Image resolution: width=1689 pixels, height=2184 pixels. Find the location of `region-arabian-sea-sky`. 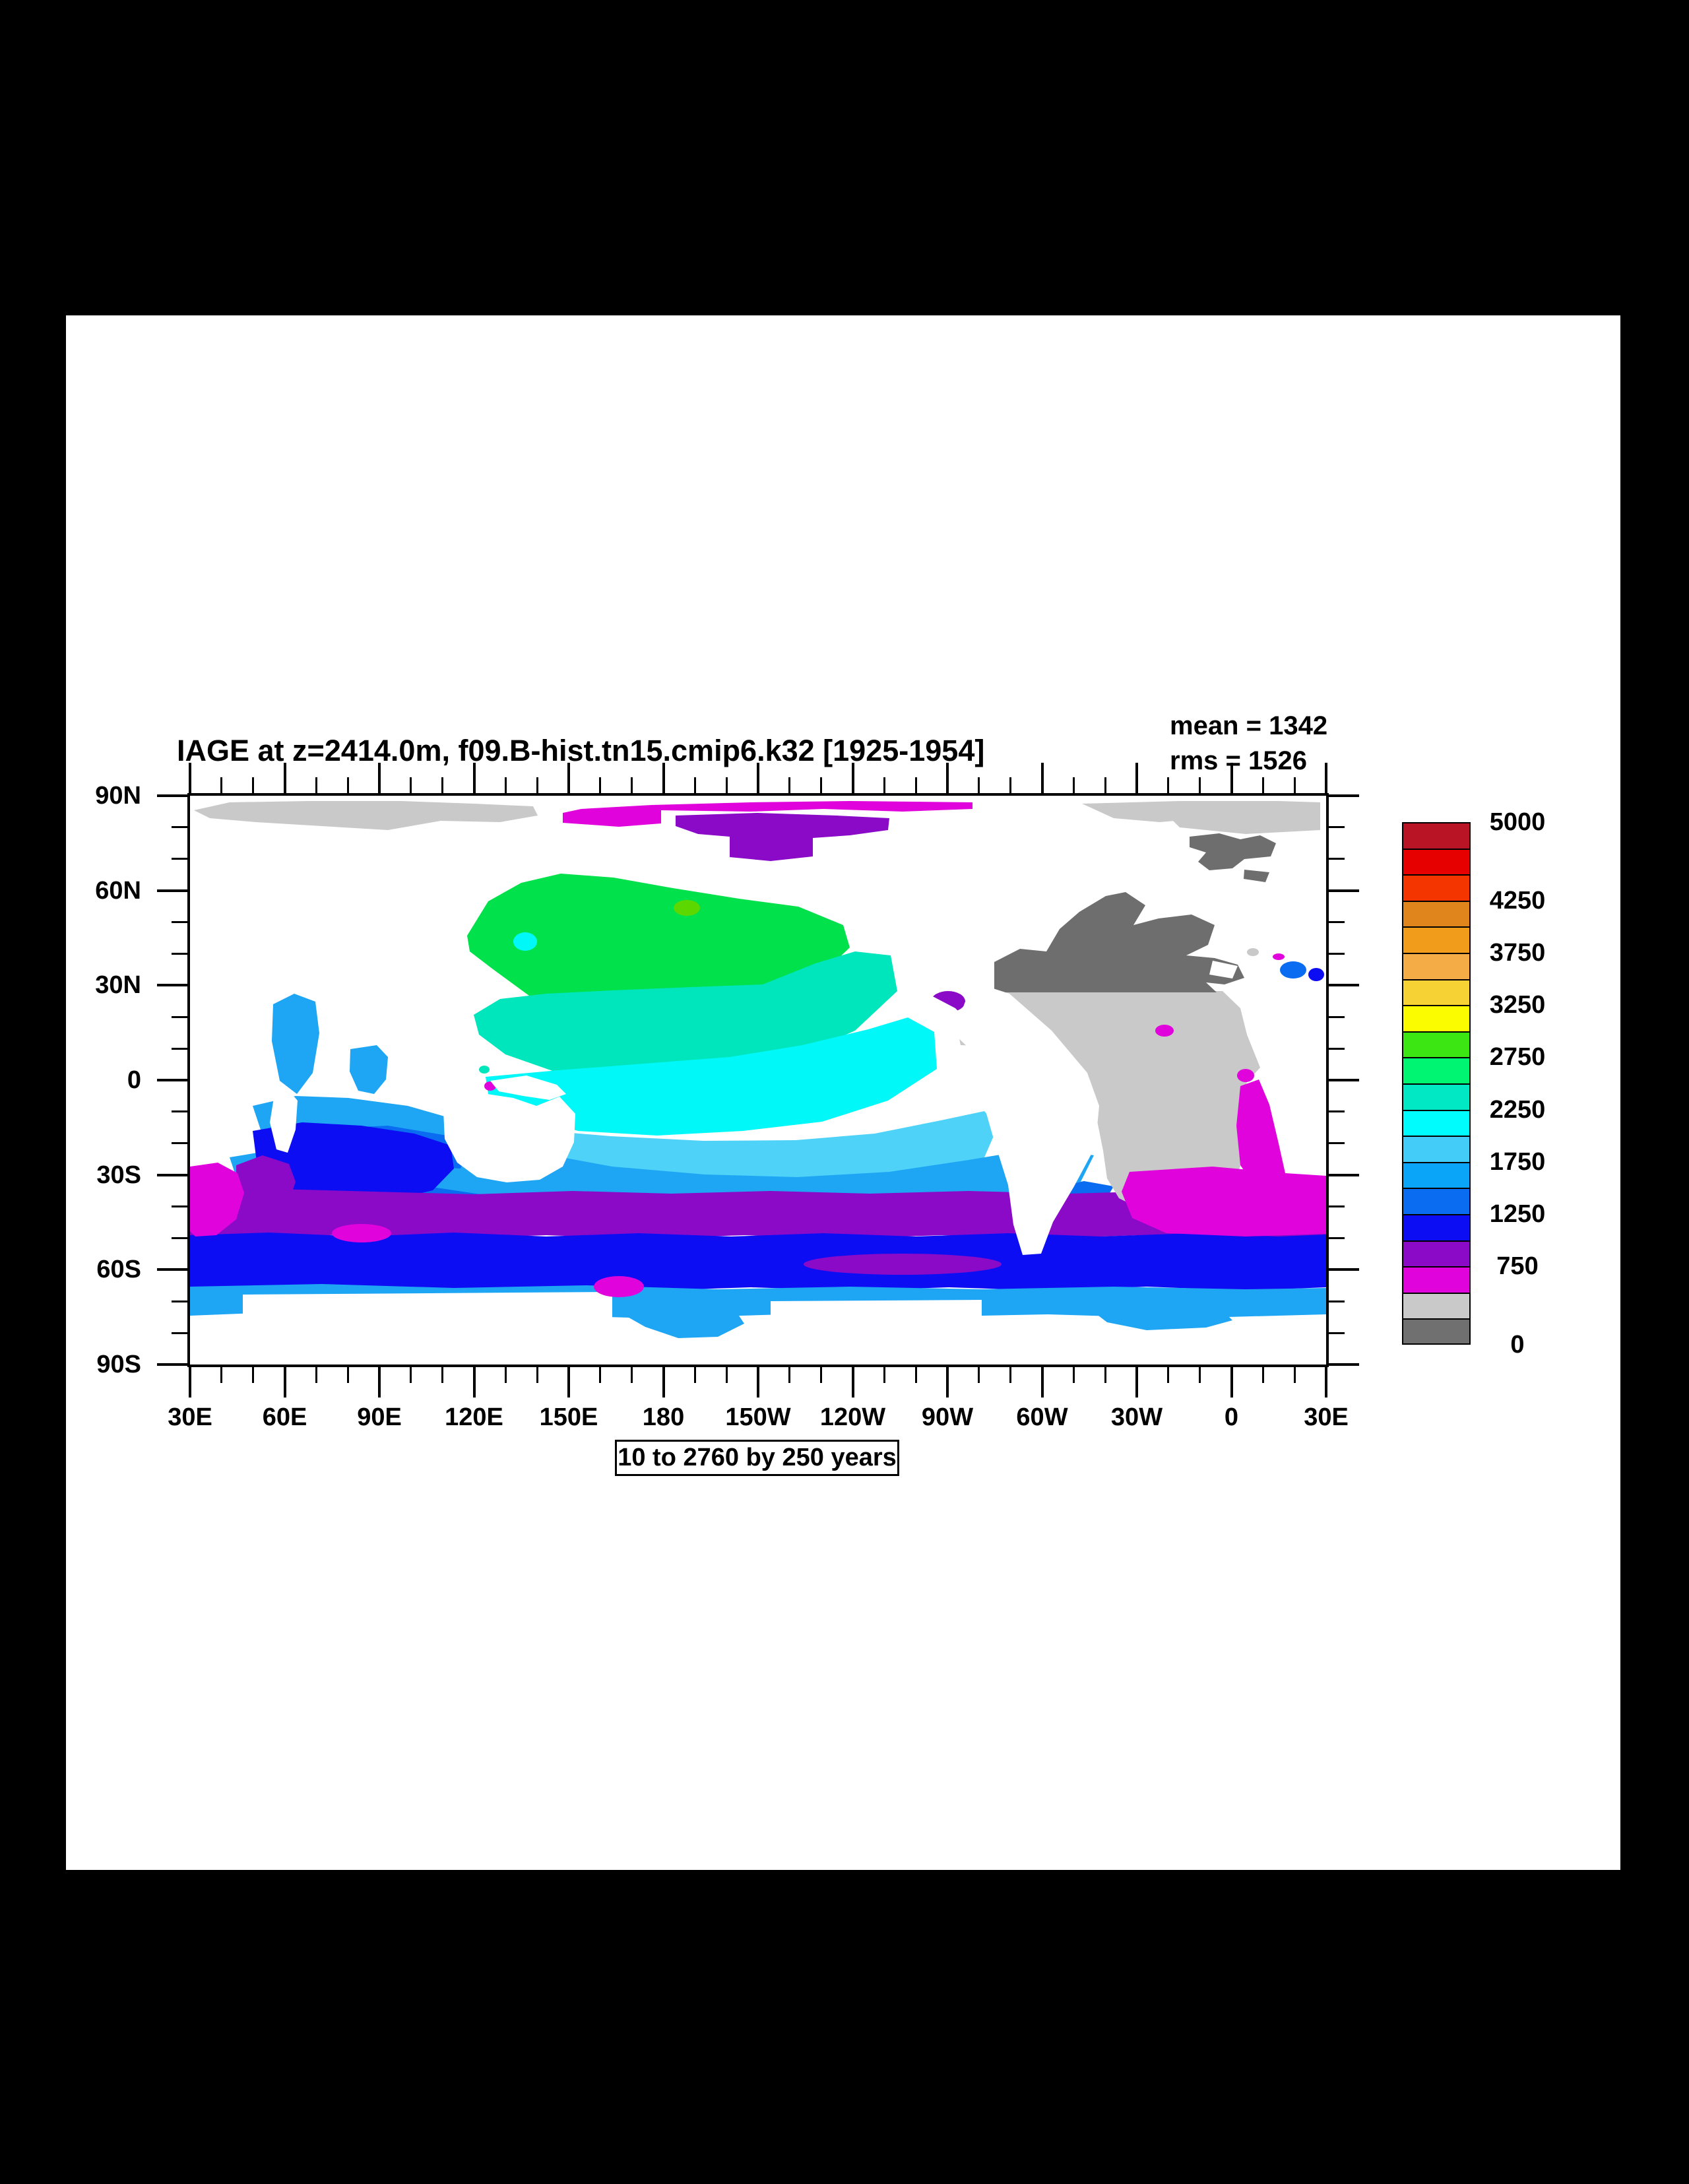

region-arabian-sea-sky is located at coordinates (295, 1044).